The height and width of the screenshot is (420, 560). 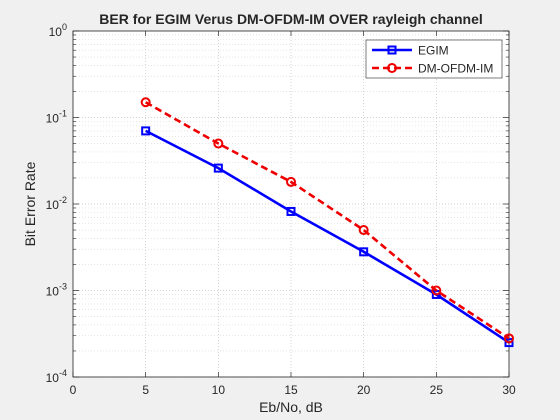 What do you see at coordinates (392, 50) in the screenshot?
I see `legend-marker-egim` at bounding box center [392, 50].